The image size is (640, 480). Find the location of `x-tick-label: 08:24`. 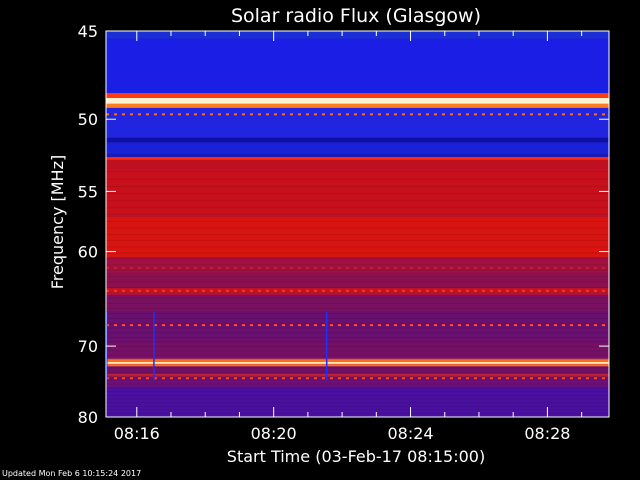

x-tick-label: 08:24 is located at coordinates (410, 433).